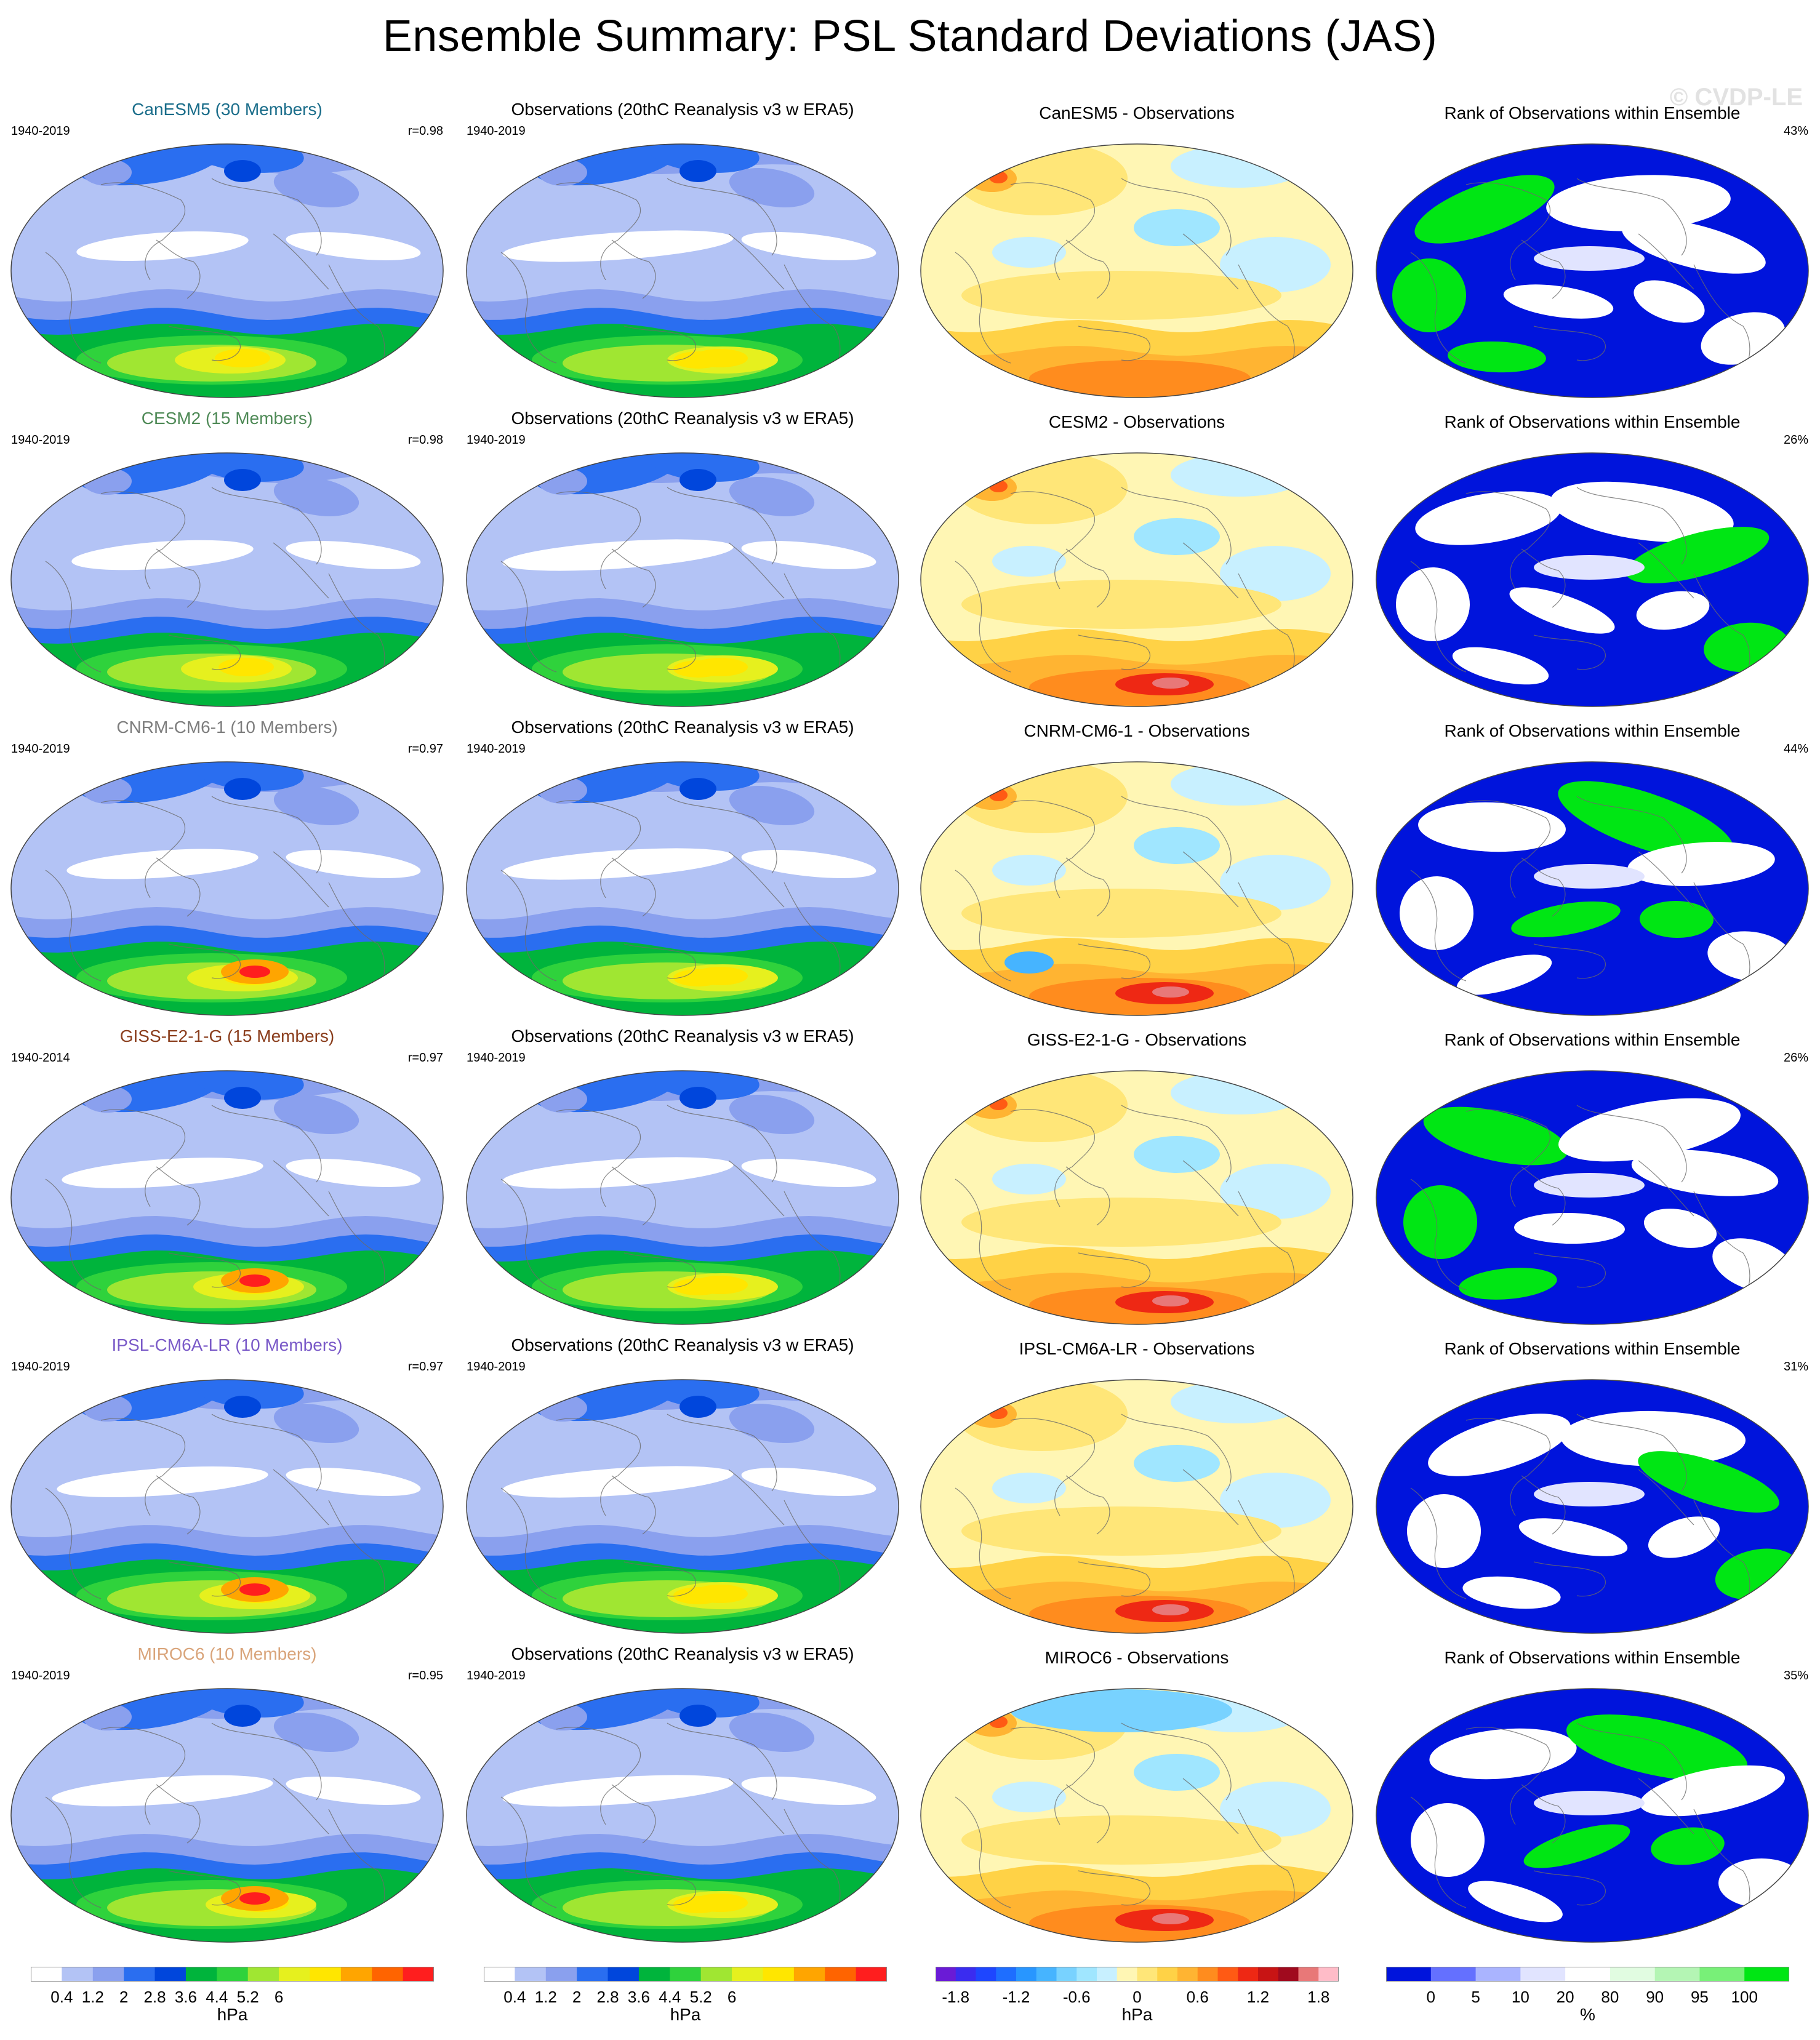  What do you see at coordinates (154, 1997) in the screenshot?
I see `colorbar-tick-label: 2.8` at bounding box center [154, 1997].